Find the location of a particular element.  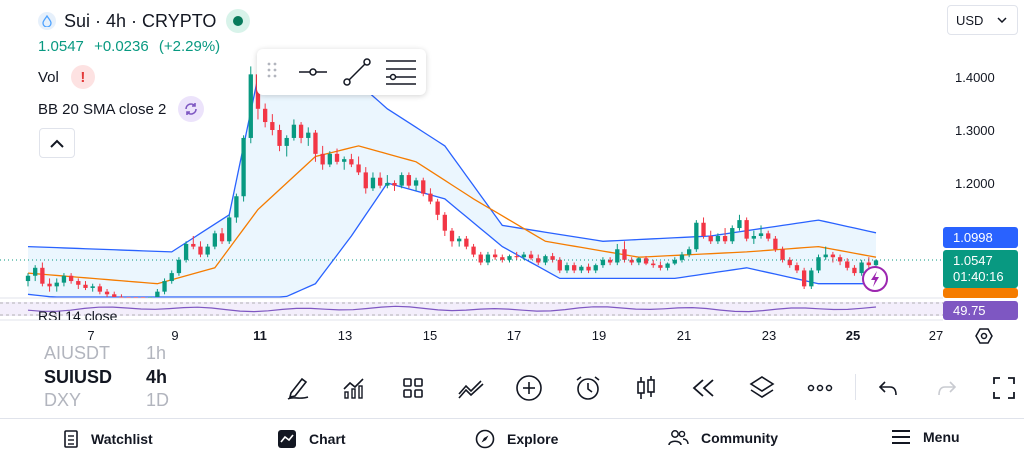

time-axis-label: 11 is located at coordinates (260, 335).